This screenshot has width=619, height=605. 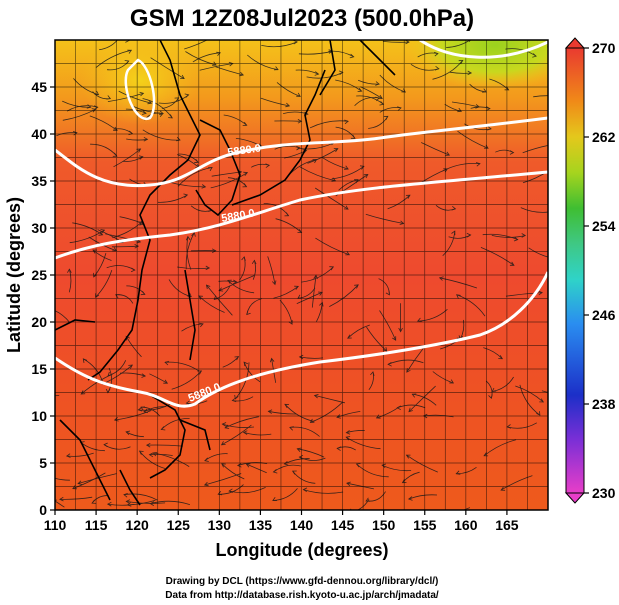 I want to click on contour-line-middle, so click(x=301, y=215).